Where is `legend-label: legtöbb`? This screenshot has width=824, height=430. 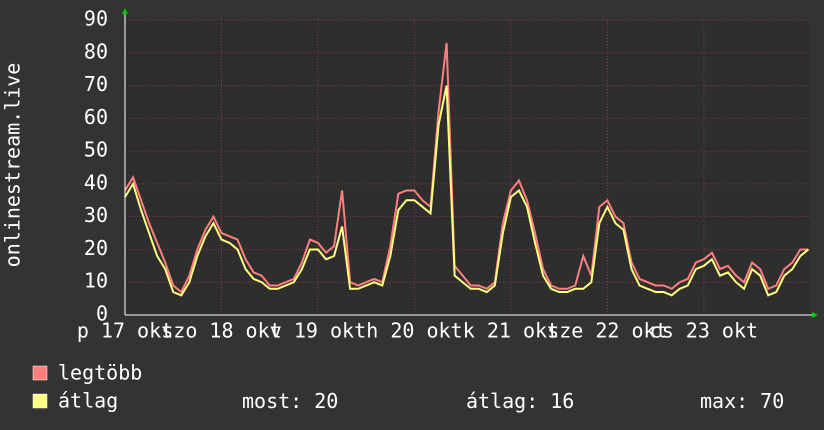
legend-label: legtöbb is located at coordinates (100, 373).